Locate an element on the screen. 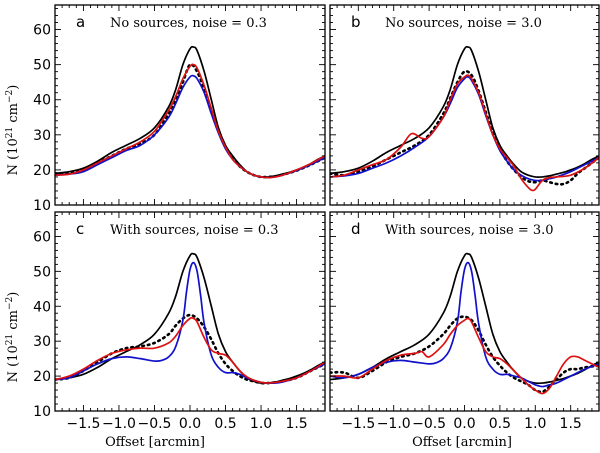 Image resolution: width=600 pixels, height=453 pixels. panel-letter: d is located at coordinates (356, 229).